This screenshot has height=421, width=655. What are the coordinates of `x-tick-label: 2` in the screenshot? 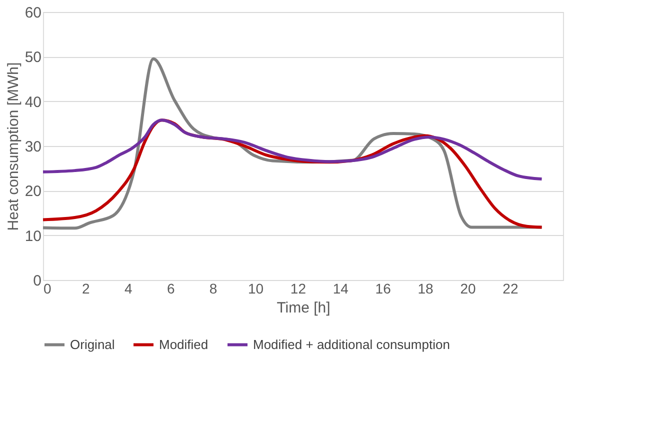 It's located at (86, 288).